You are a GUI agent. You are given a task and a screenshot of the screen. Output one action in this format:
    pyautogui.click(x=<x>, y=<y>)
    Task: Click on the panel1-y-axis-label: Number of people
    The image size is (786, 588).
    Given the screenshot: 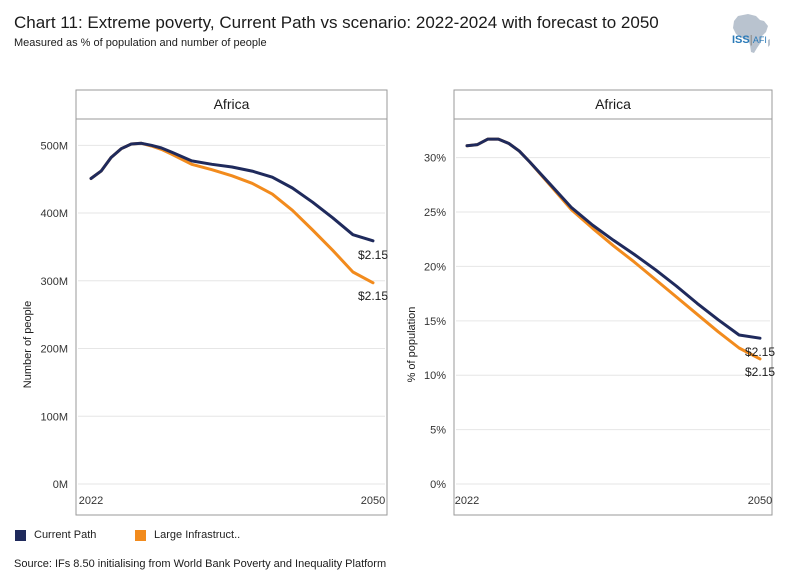 What is the action you would take?
    pyautogui.click(x=28, y=344)
    